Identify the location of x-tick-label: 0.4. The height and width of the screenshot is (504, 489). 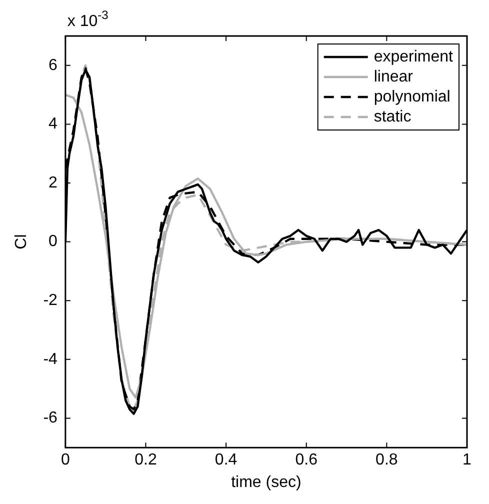
(226, 460).